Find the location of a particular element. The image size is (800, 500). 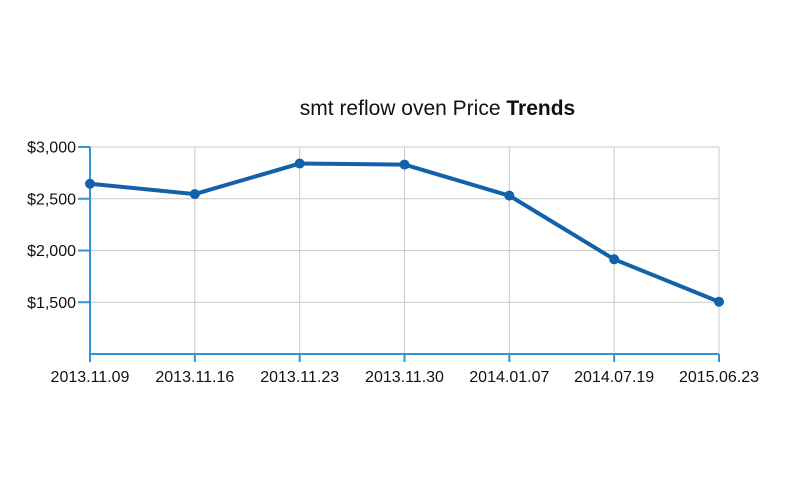

x-tick-label: 2014.01.07 is located at coordinates (509, 377).